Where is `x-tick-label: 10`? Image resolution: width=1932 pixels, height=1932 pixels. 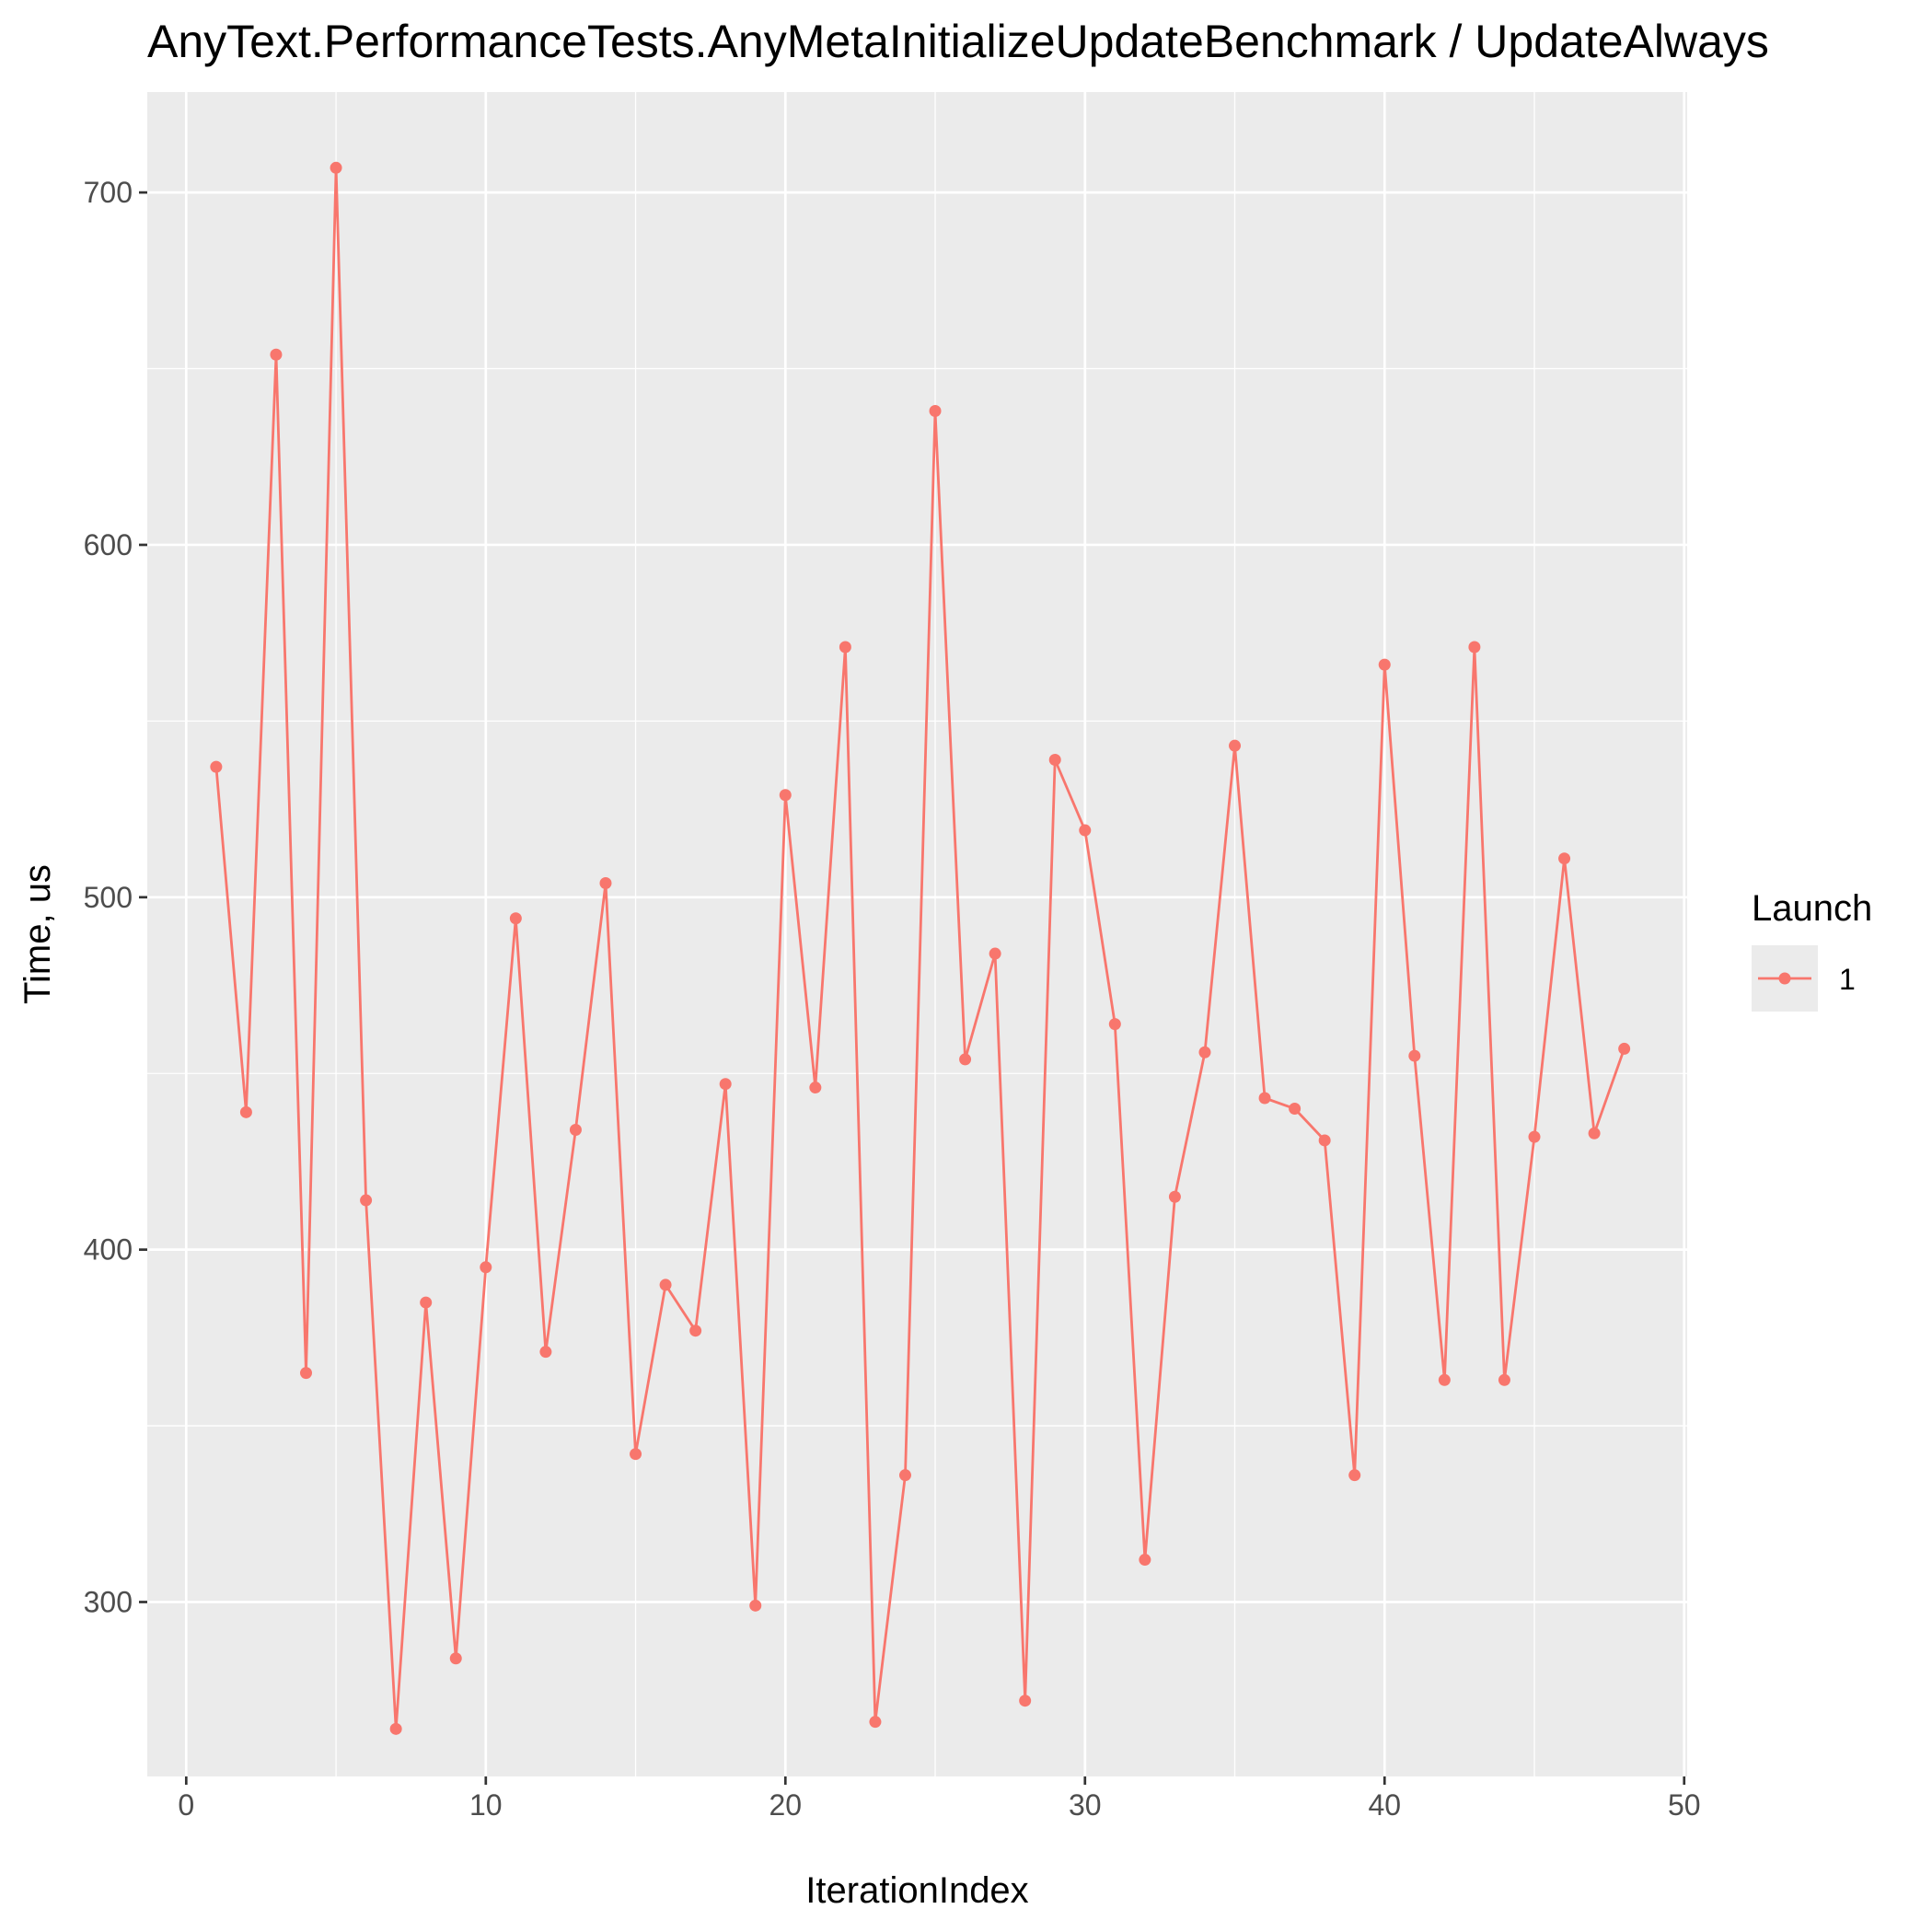 x-tick-label: 10 is located at coordinates (486, 1805).